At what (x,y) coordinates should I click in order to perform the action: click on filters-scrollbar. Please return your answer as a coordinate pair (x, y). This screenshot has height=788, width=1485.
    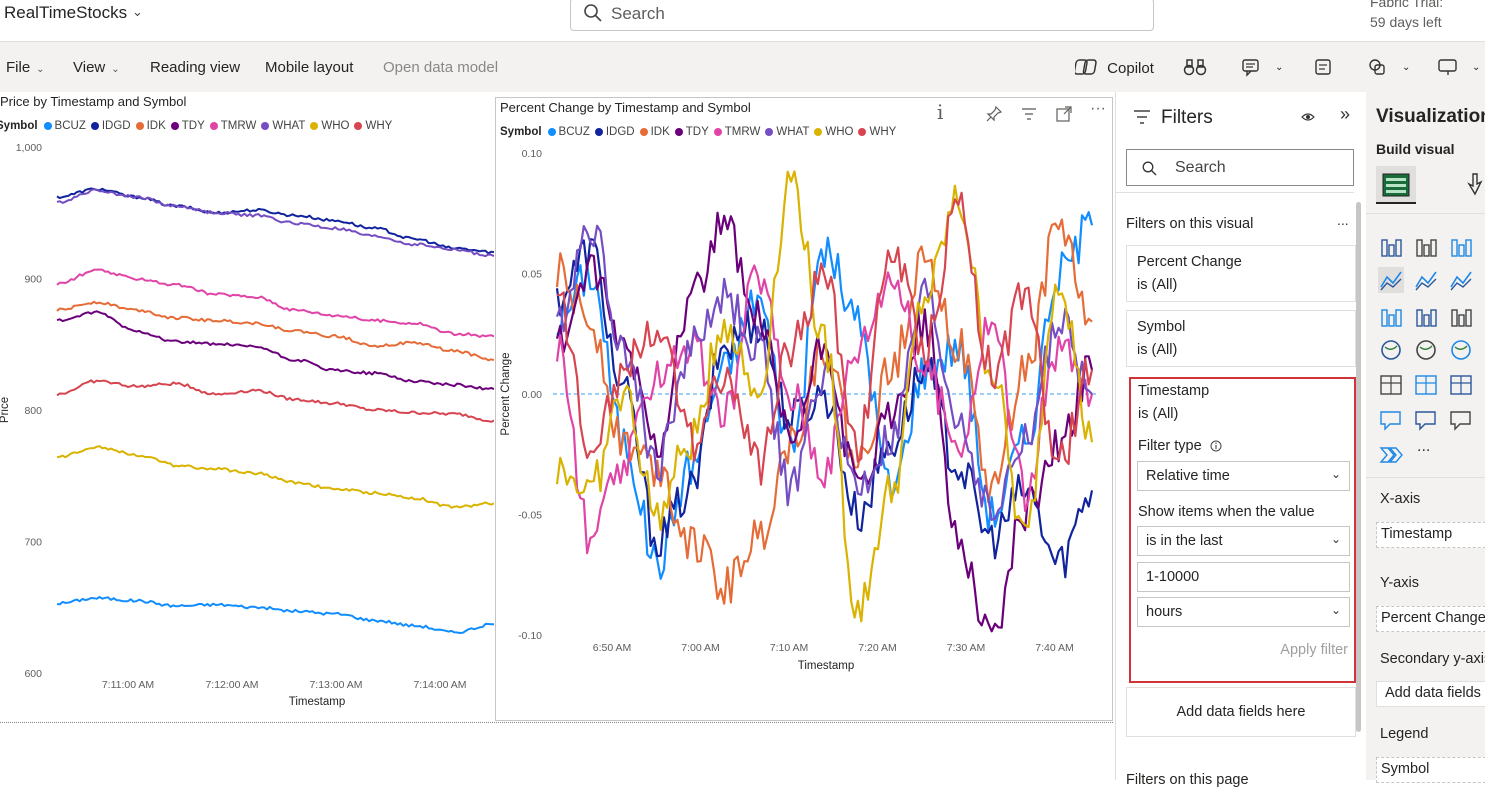
    Looking at the image, I should click on (1358, 467).